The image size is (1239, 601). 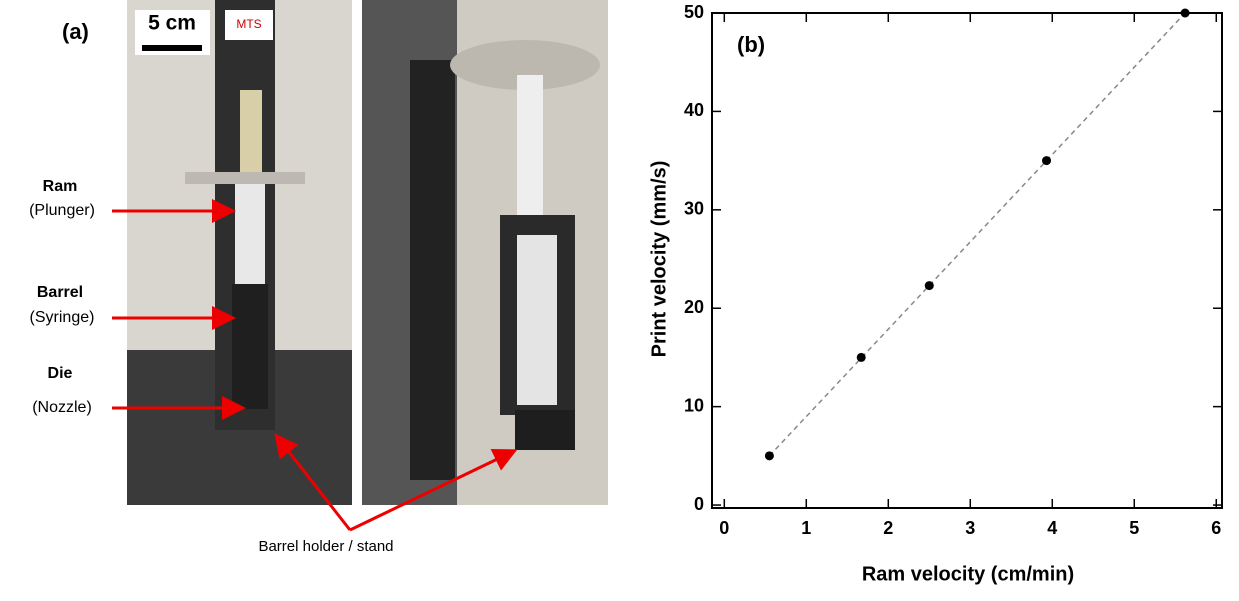 I want to click on panel-label: (a), so click(x=75, y=31).